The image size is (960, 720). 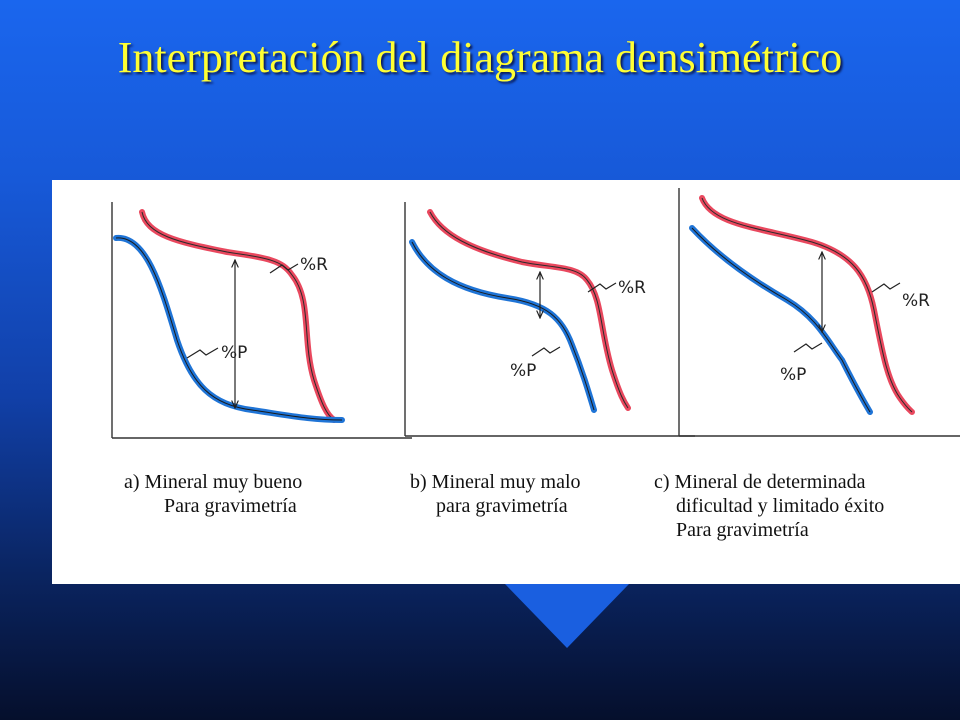 What do you see at coordinates (886, 287) in the screenshot?
I see `diagram-c-r-leader` at bounding box center [886, 287].